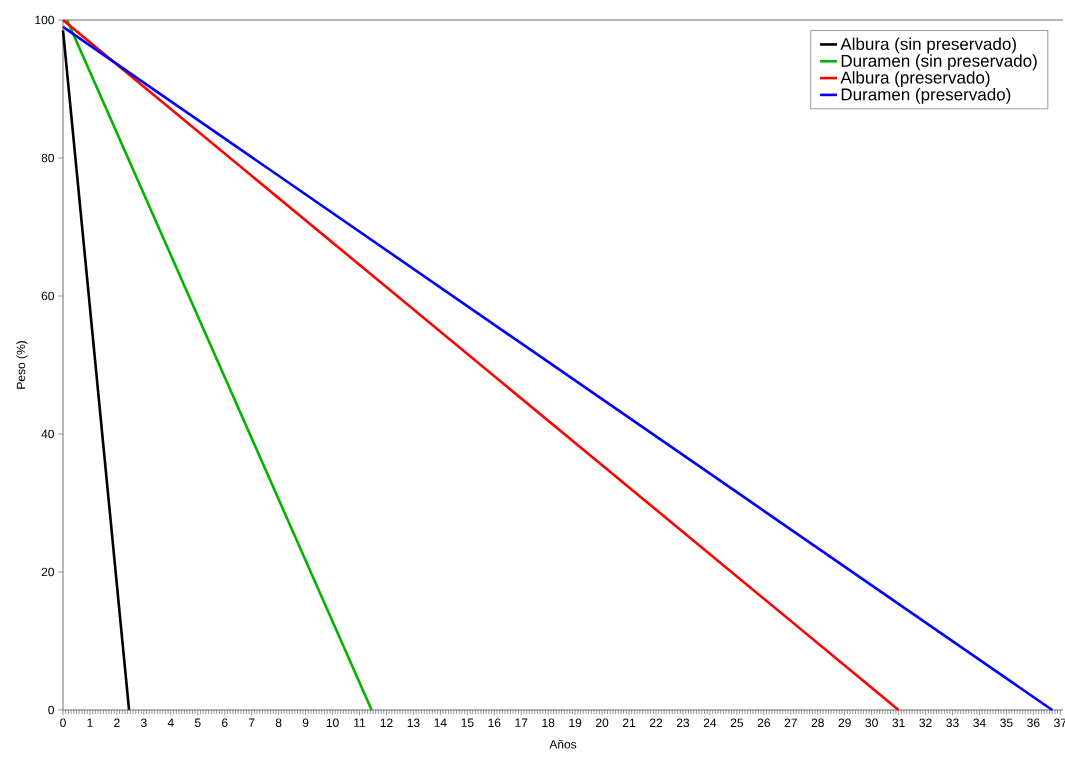 This screenshot has width=1065, height=767. I want to click on x-tick-label: 33, so click(952, 723).